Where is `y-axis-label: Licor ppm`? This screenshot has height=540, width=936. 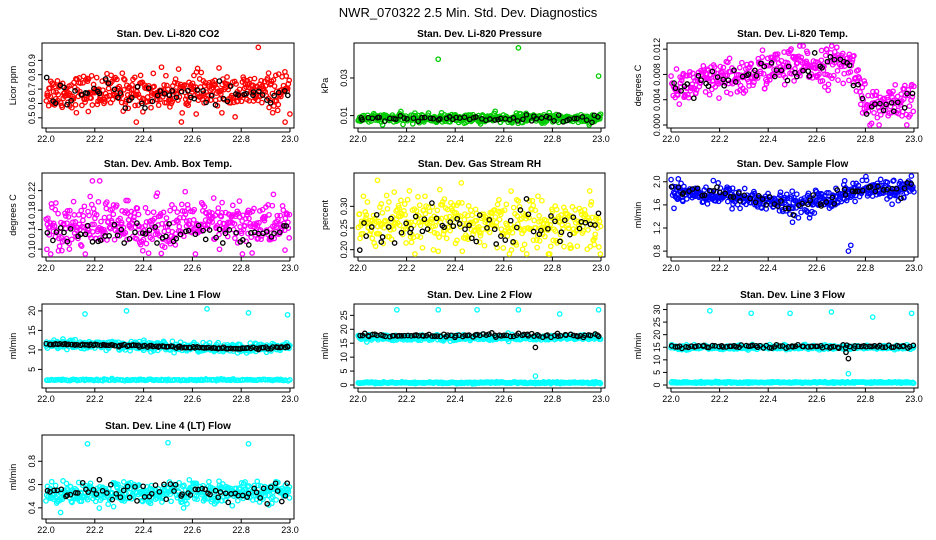
y-axis-label: Licor ppm is located at coordinates (13, 86).